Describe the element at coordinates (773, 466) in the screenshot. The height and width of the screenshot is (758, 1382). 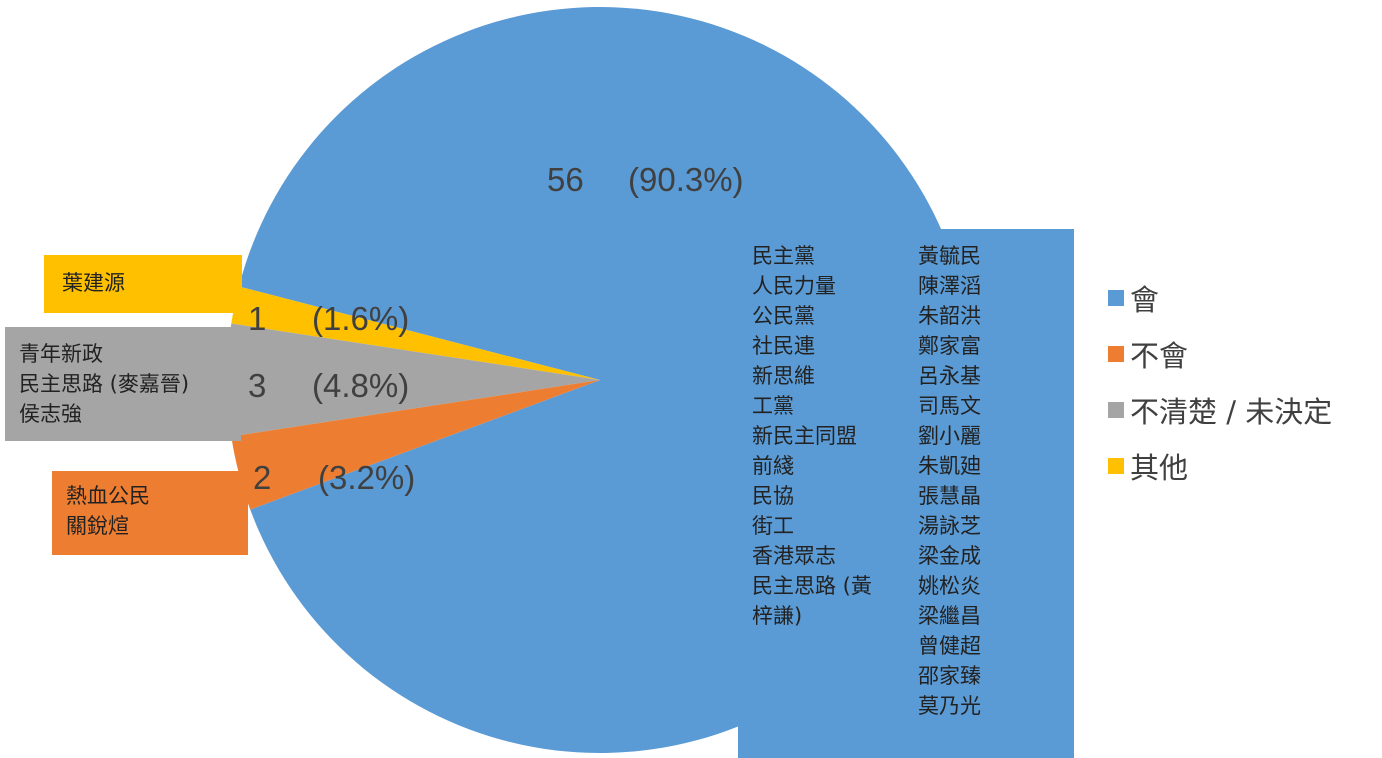
I see `callout-line: 前綫` at that location.